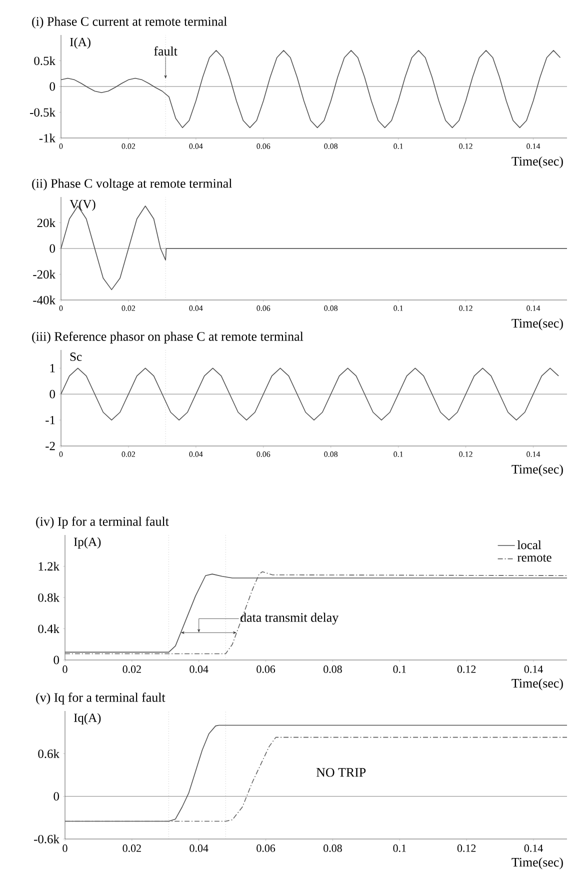  I want to click on y-tick-label: -20k, so click(44, 274).